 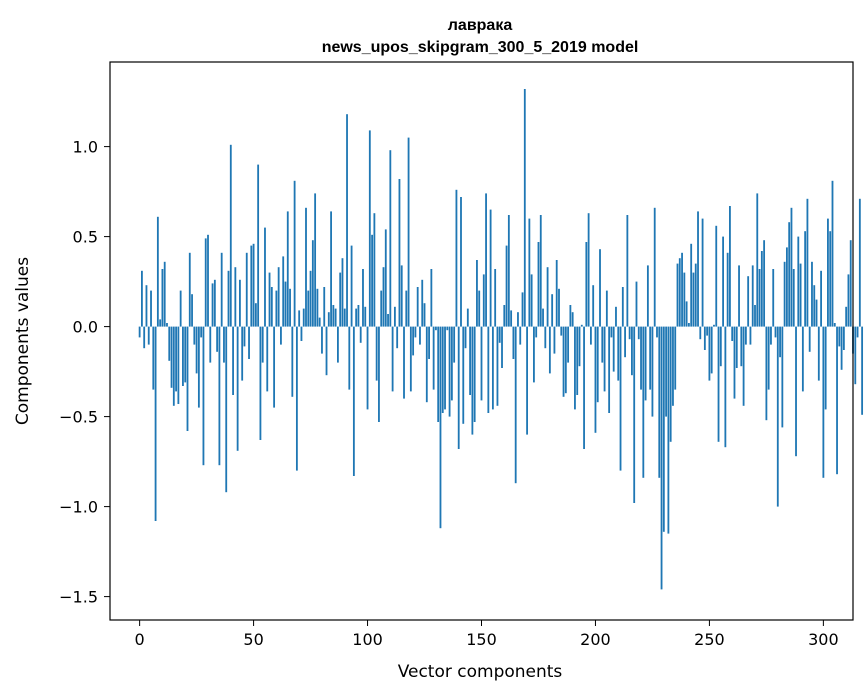 What do you see at coordinates (140, 639) in the screenshot?
I see `x-tick-label-0: 0` at bounding box center [140, 639].